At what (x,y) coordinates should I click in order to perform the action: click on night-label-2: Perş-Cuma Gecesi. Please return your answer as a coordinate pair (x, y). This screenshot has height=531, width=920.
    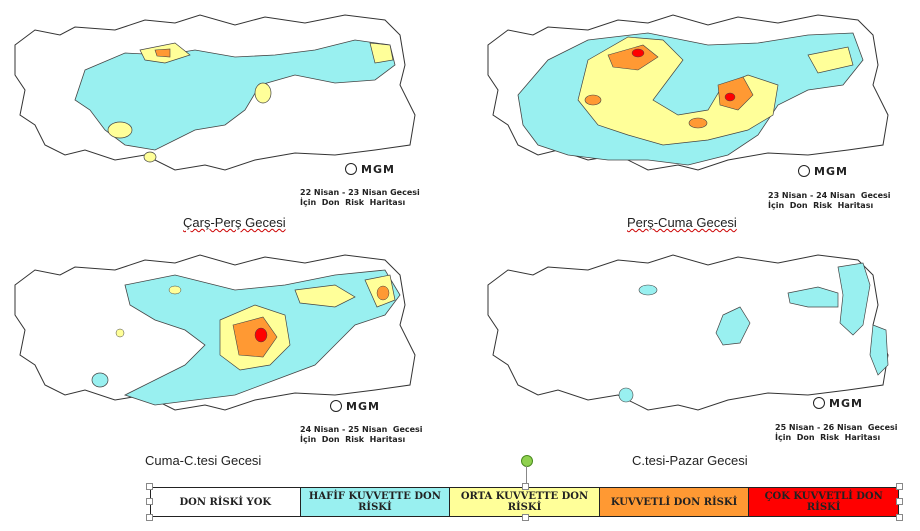
    Looking at the image, I should click on (682, 222).